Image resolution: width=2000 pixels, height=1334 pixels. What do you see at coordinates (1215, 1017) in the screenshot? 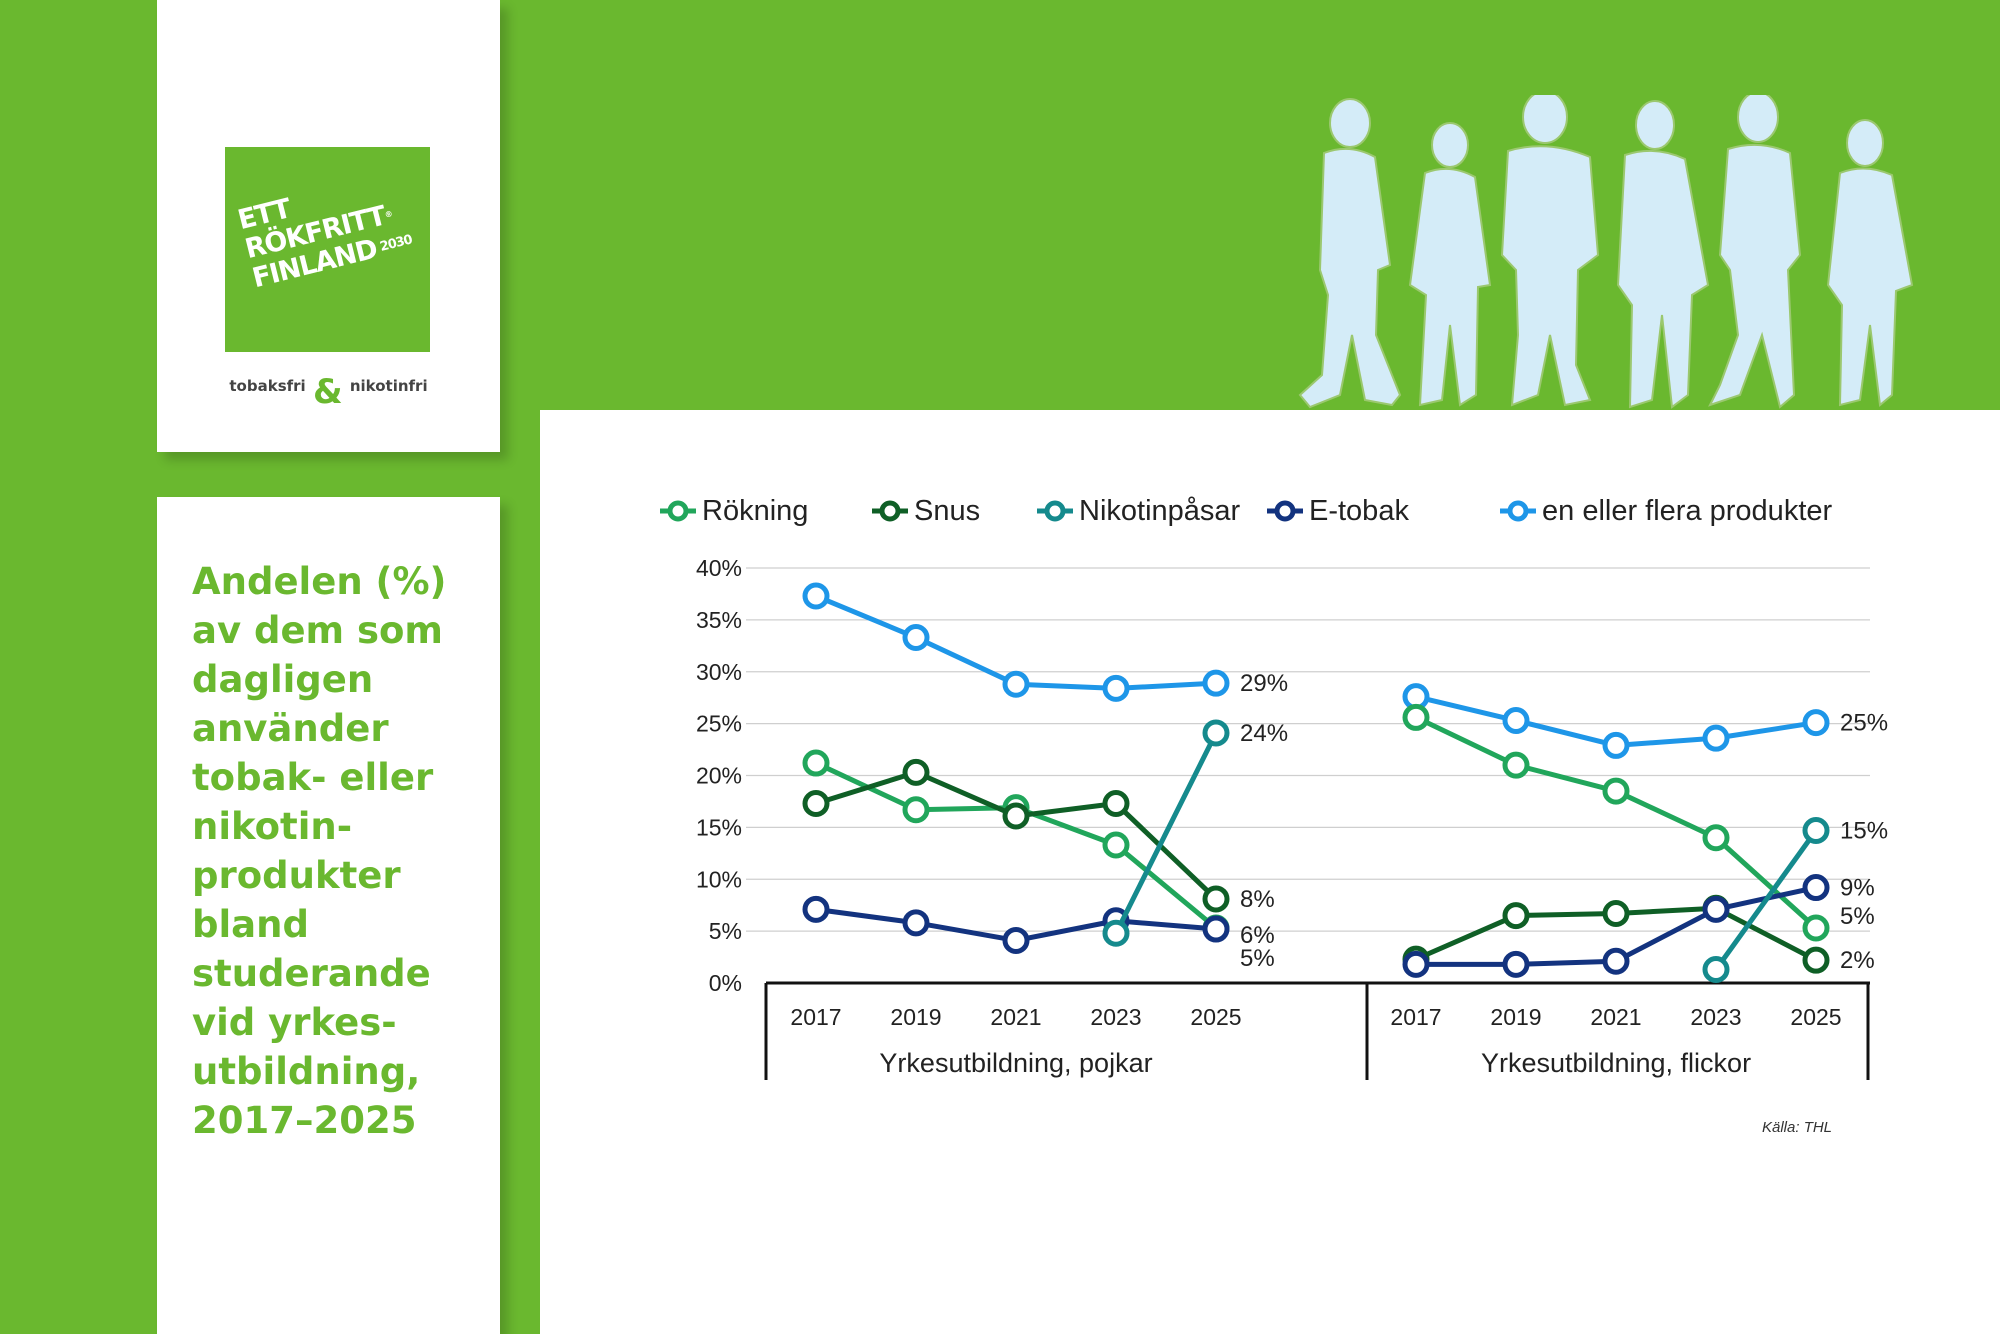
I see `x-tick-label: 2025` at bounding box center [1215, 1017].